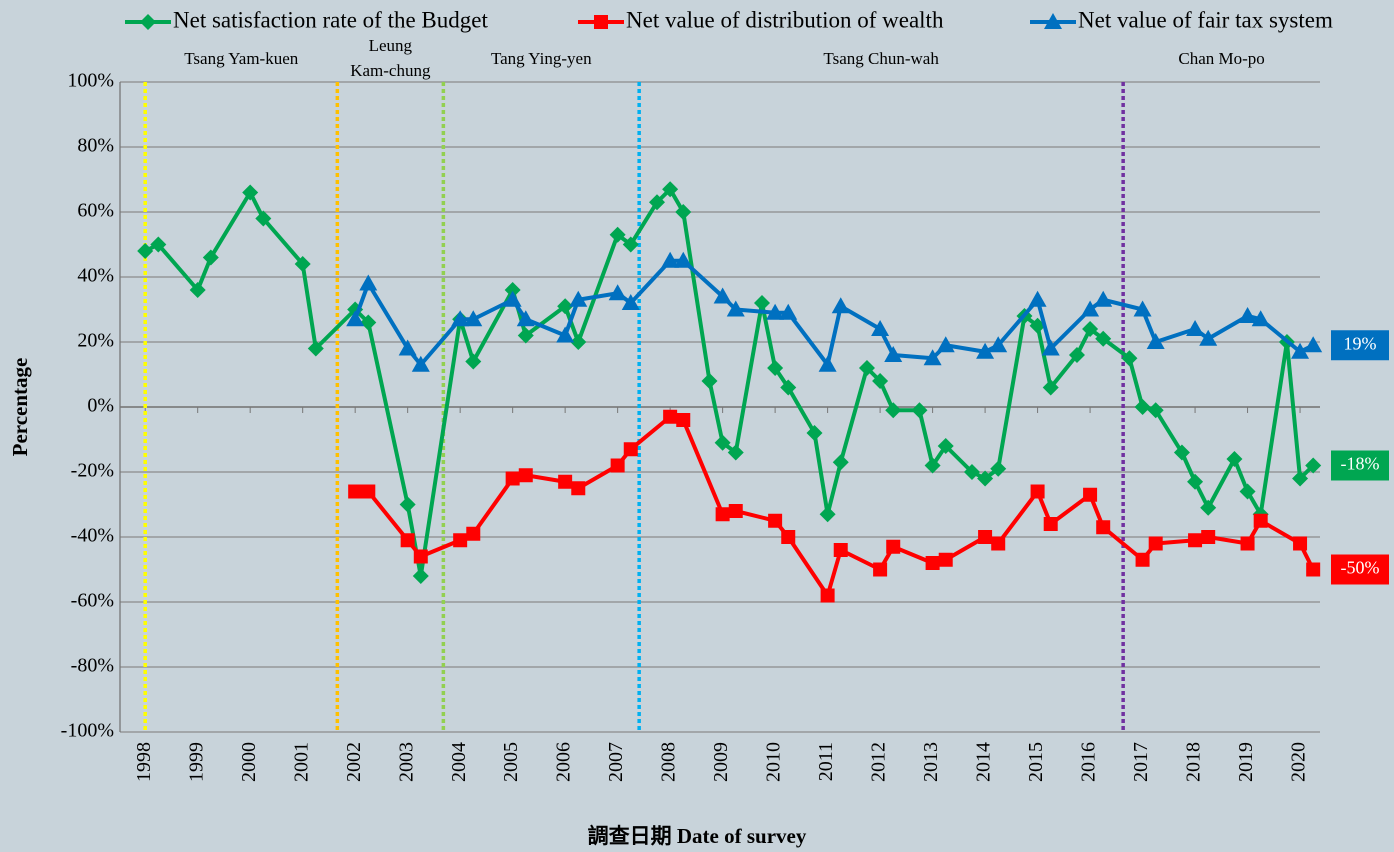  What do you see at coordinates (144, 762) in the screenshot?
I see `x-tick-label: 1998` at bounding box center [144, 762].